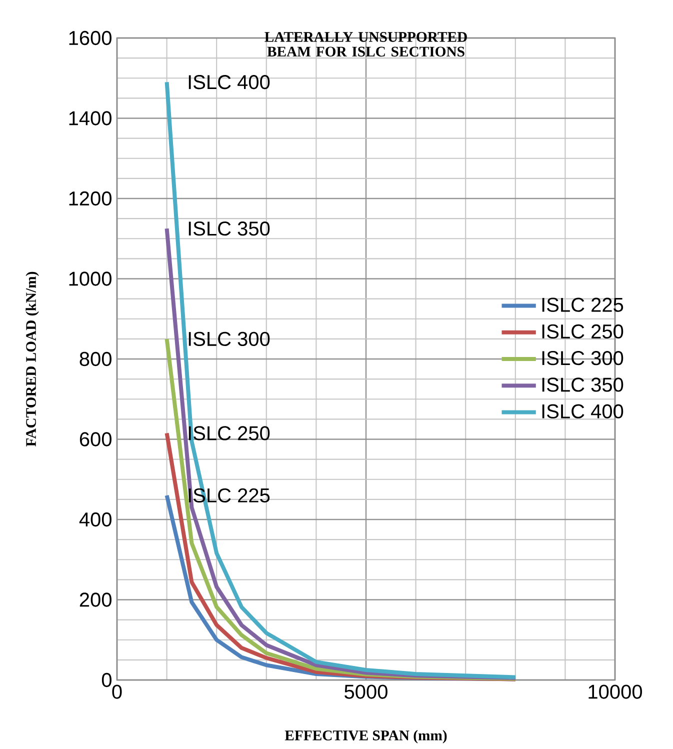  I want to click on y-tick-label: 600, so click(96, 439).